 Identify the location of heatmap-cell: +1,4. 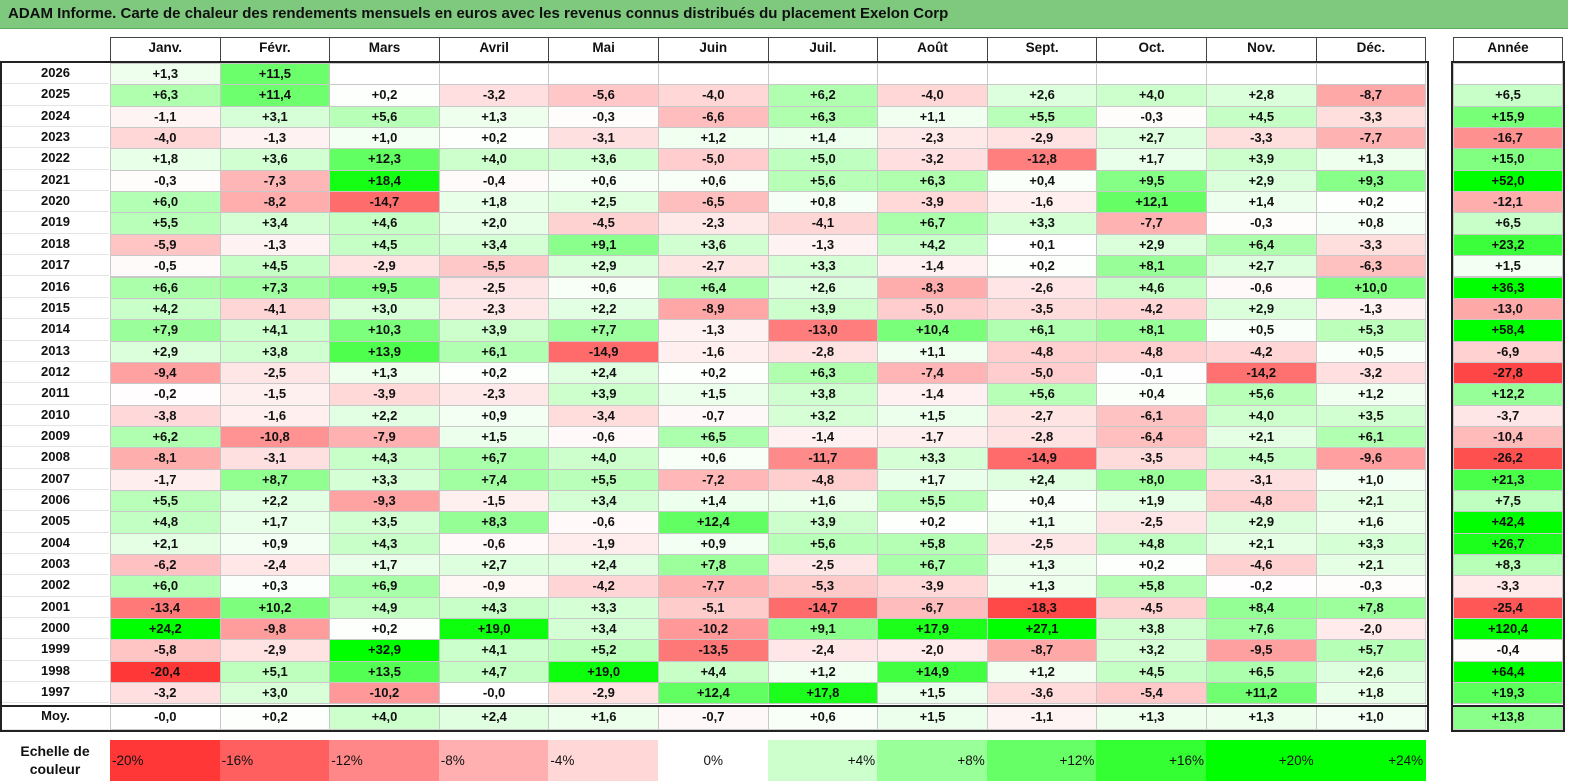
(1261, 202).